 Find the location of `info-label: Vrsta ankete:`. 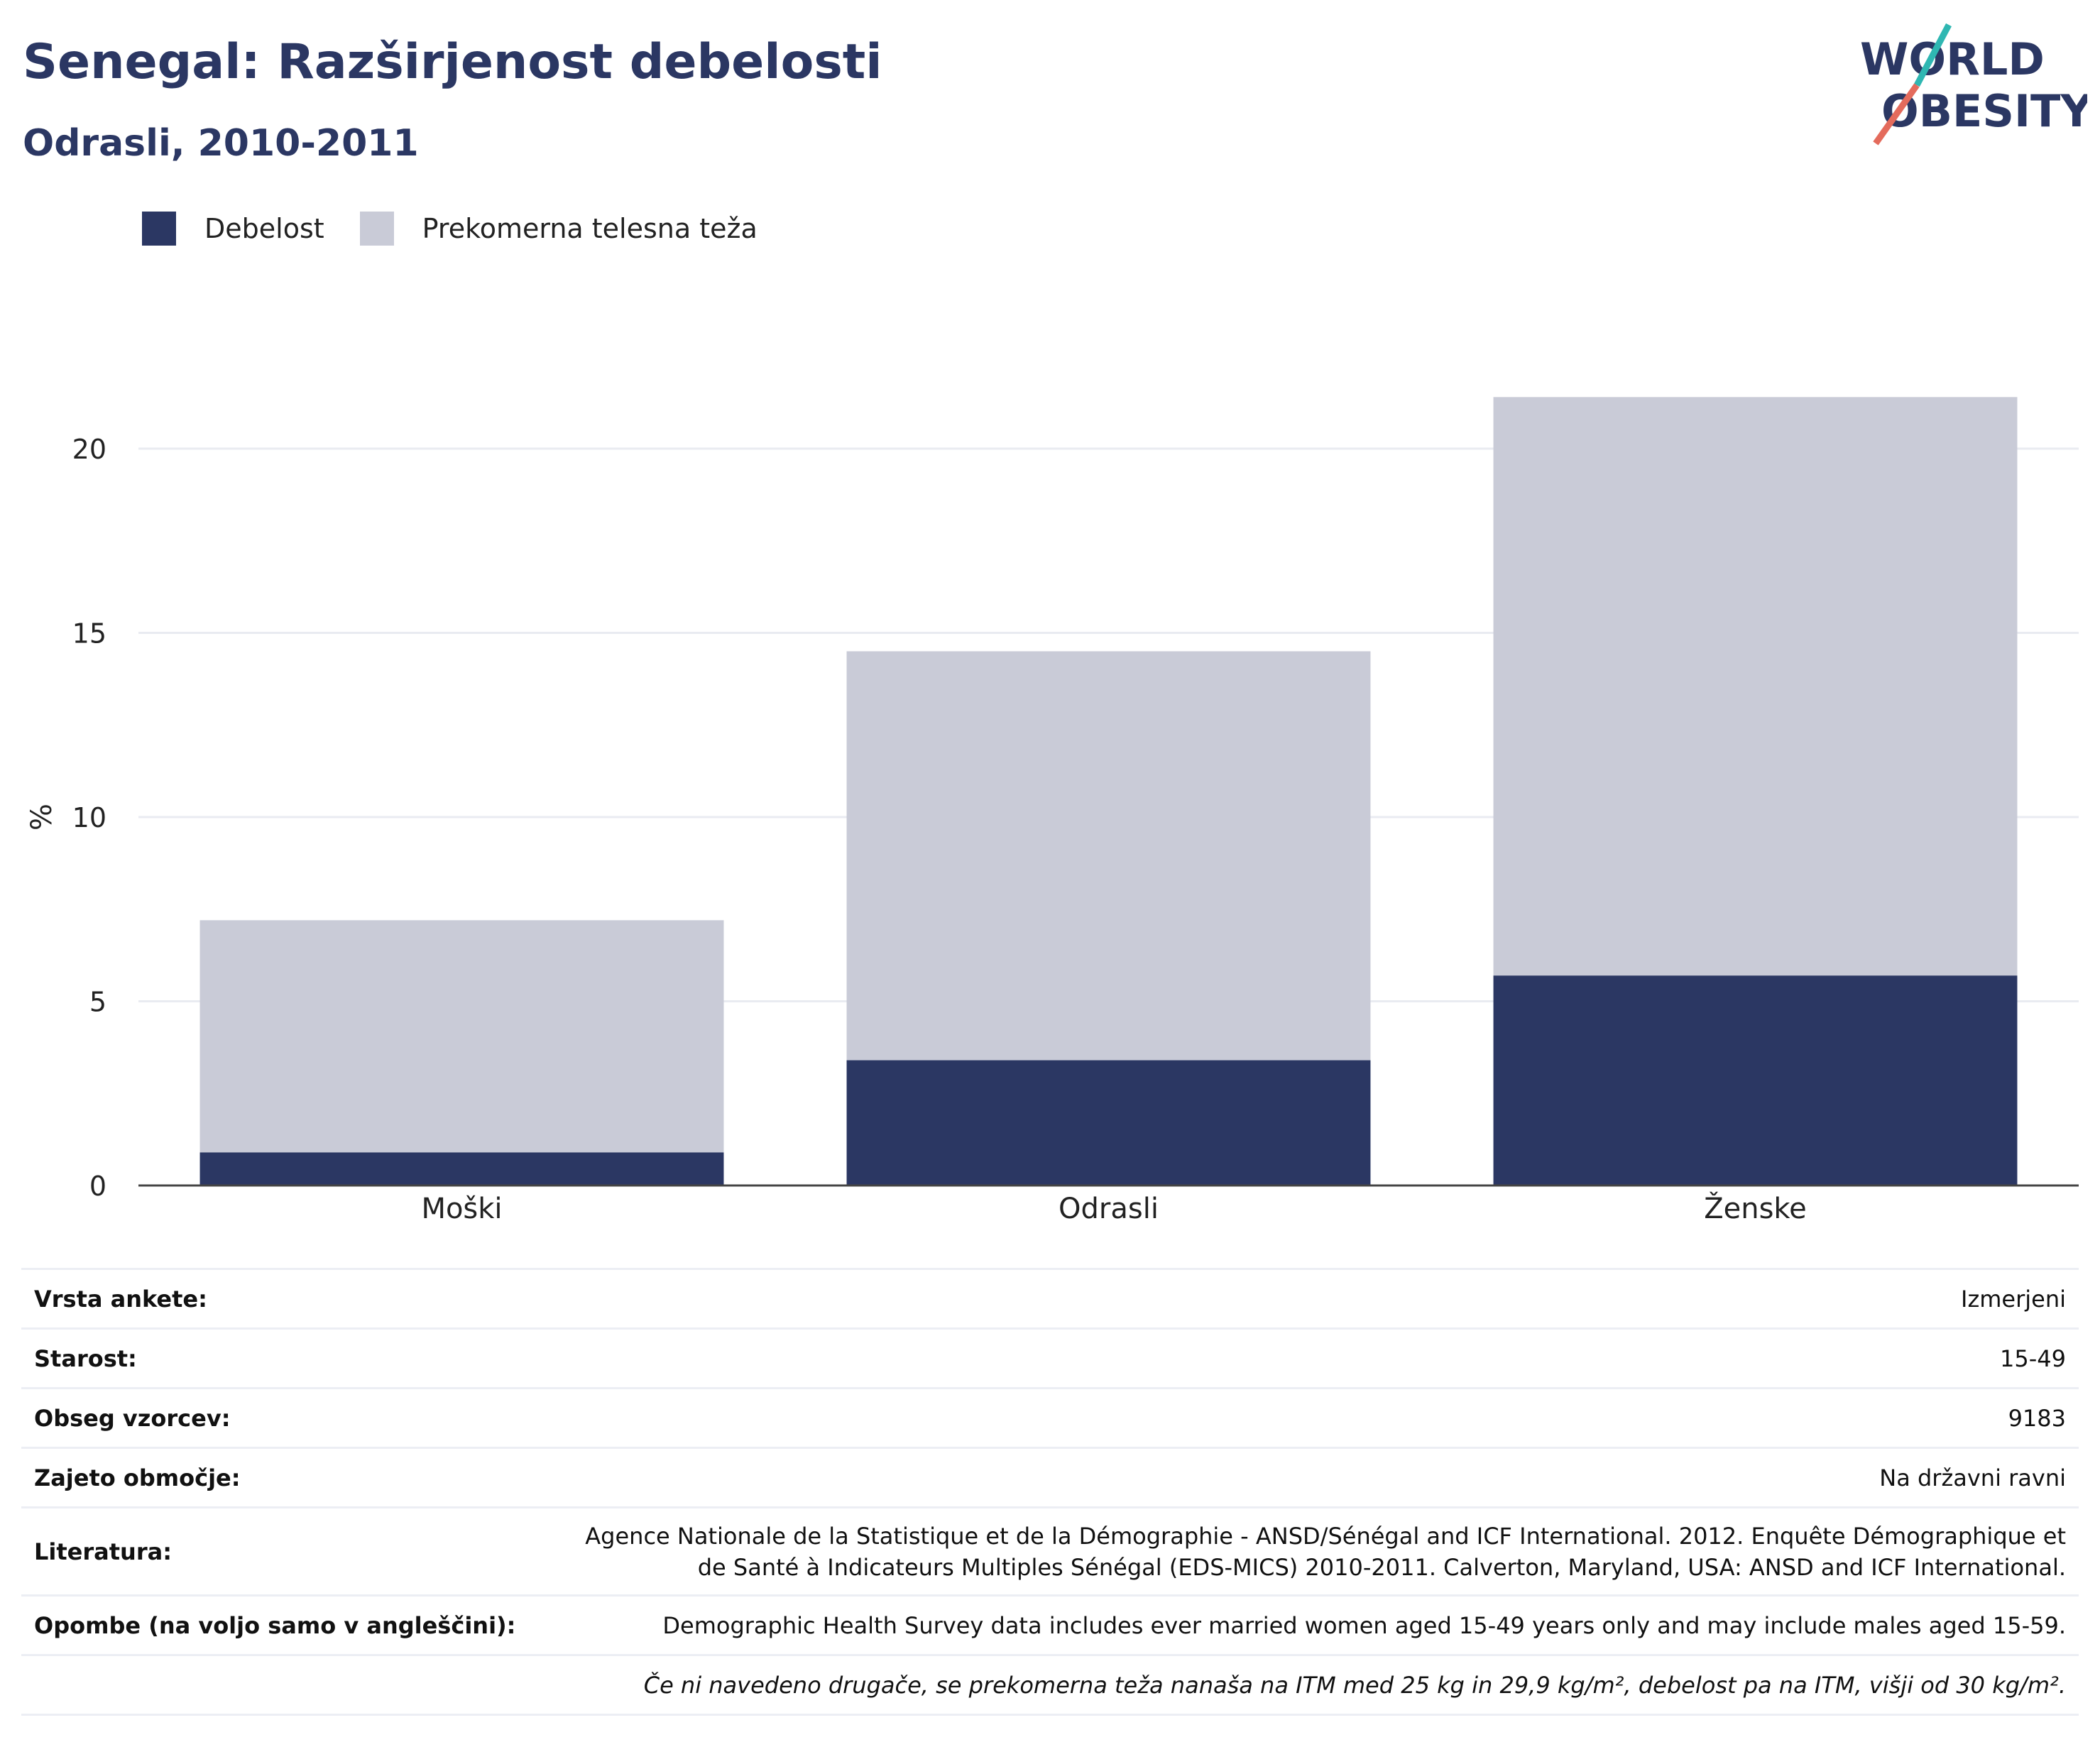

info-label: Vrsta ankete: is located at coordinates (282, 1298).